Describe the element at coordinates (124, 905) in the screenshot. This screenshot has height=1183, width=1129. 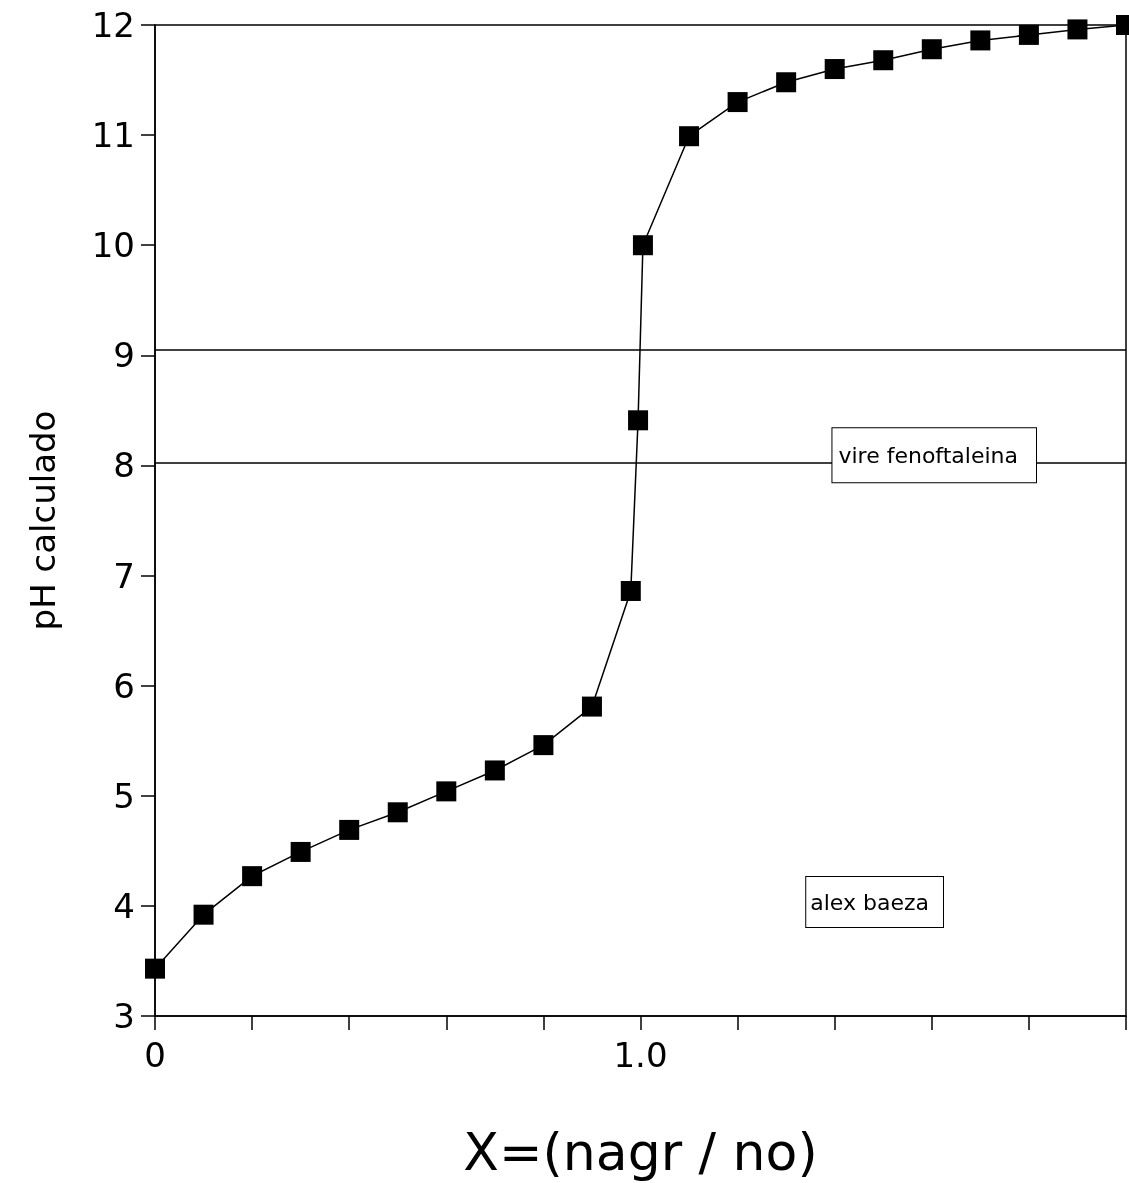
I see `y-tick-label: 4` at that location.